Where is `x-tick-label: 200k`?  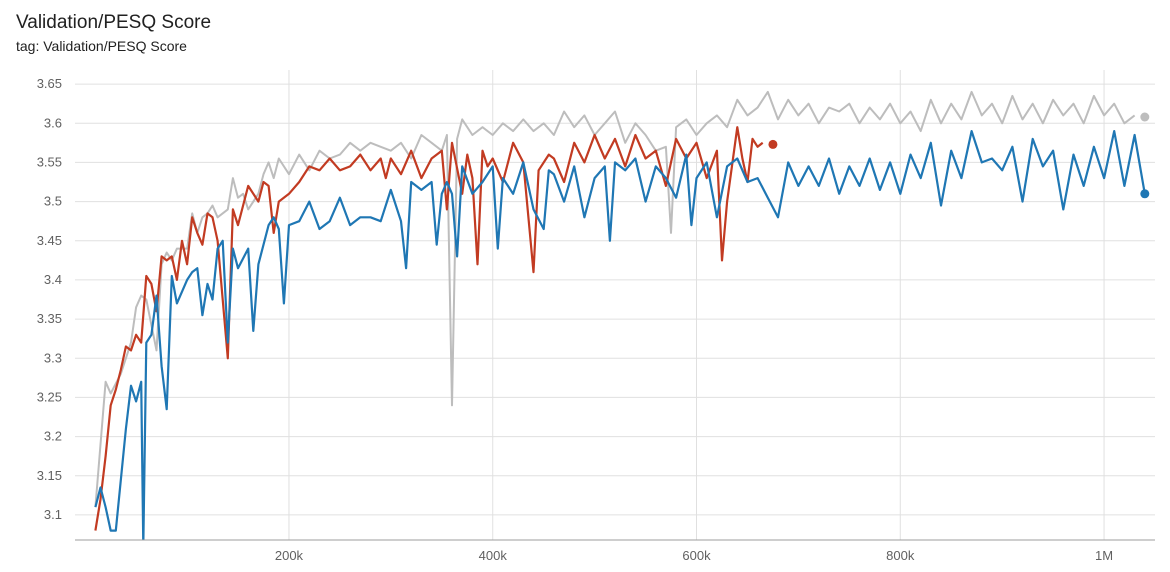 x-tick-label: 200k is located at coordinates (289, 555).